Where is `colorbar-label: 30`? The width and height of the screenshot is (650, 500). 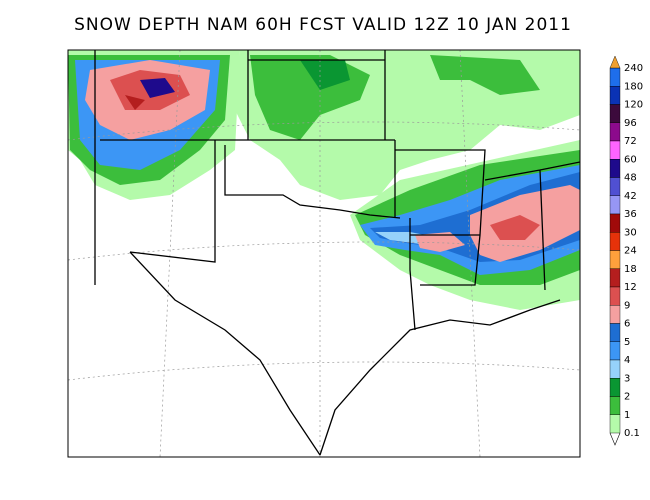
colorbar-label: 30 is located at coordinates (630, 232).